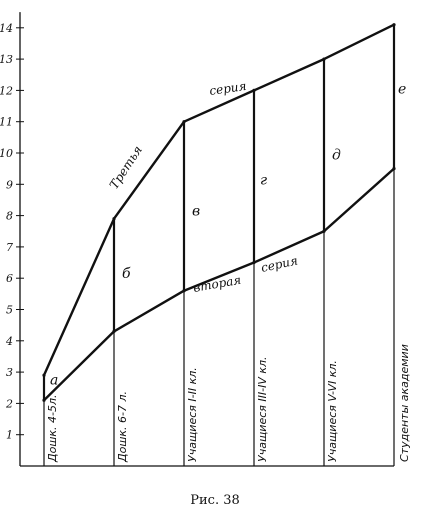  Describe the element at coordinates (196, 212) in the screenshot. I see `segment-label: в` at that location.